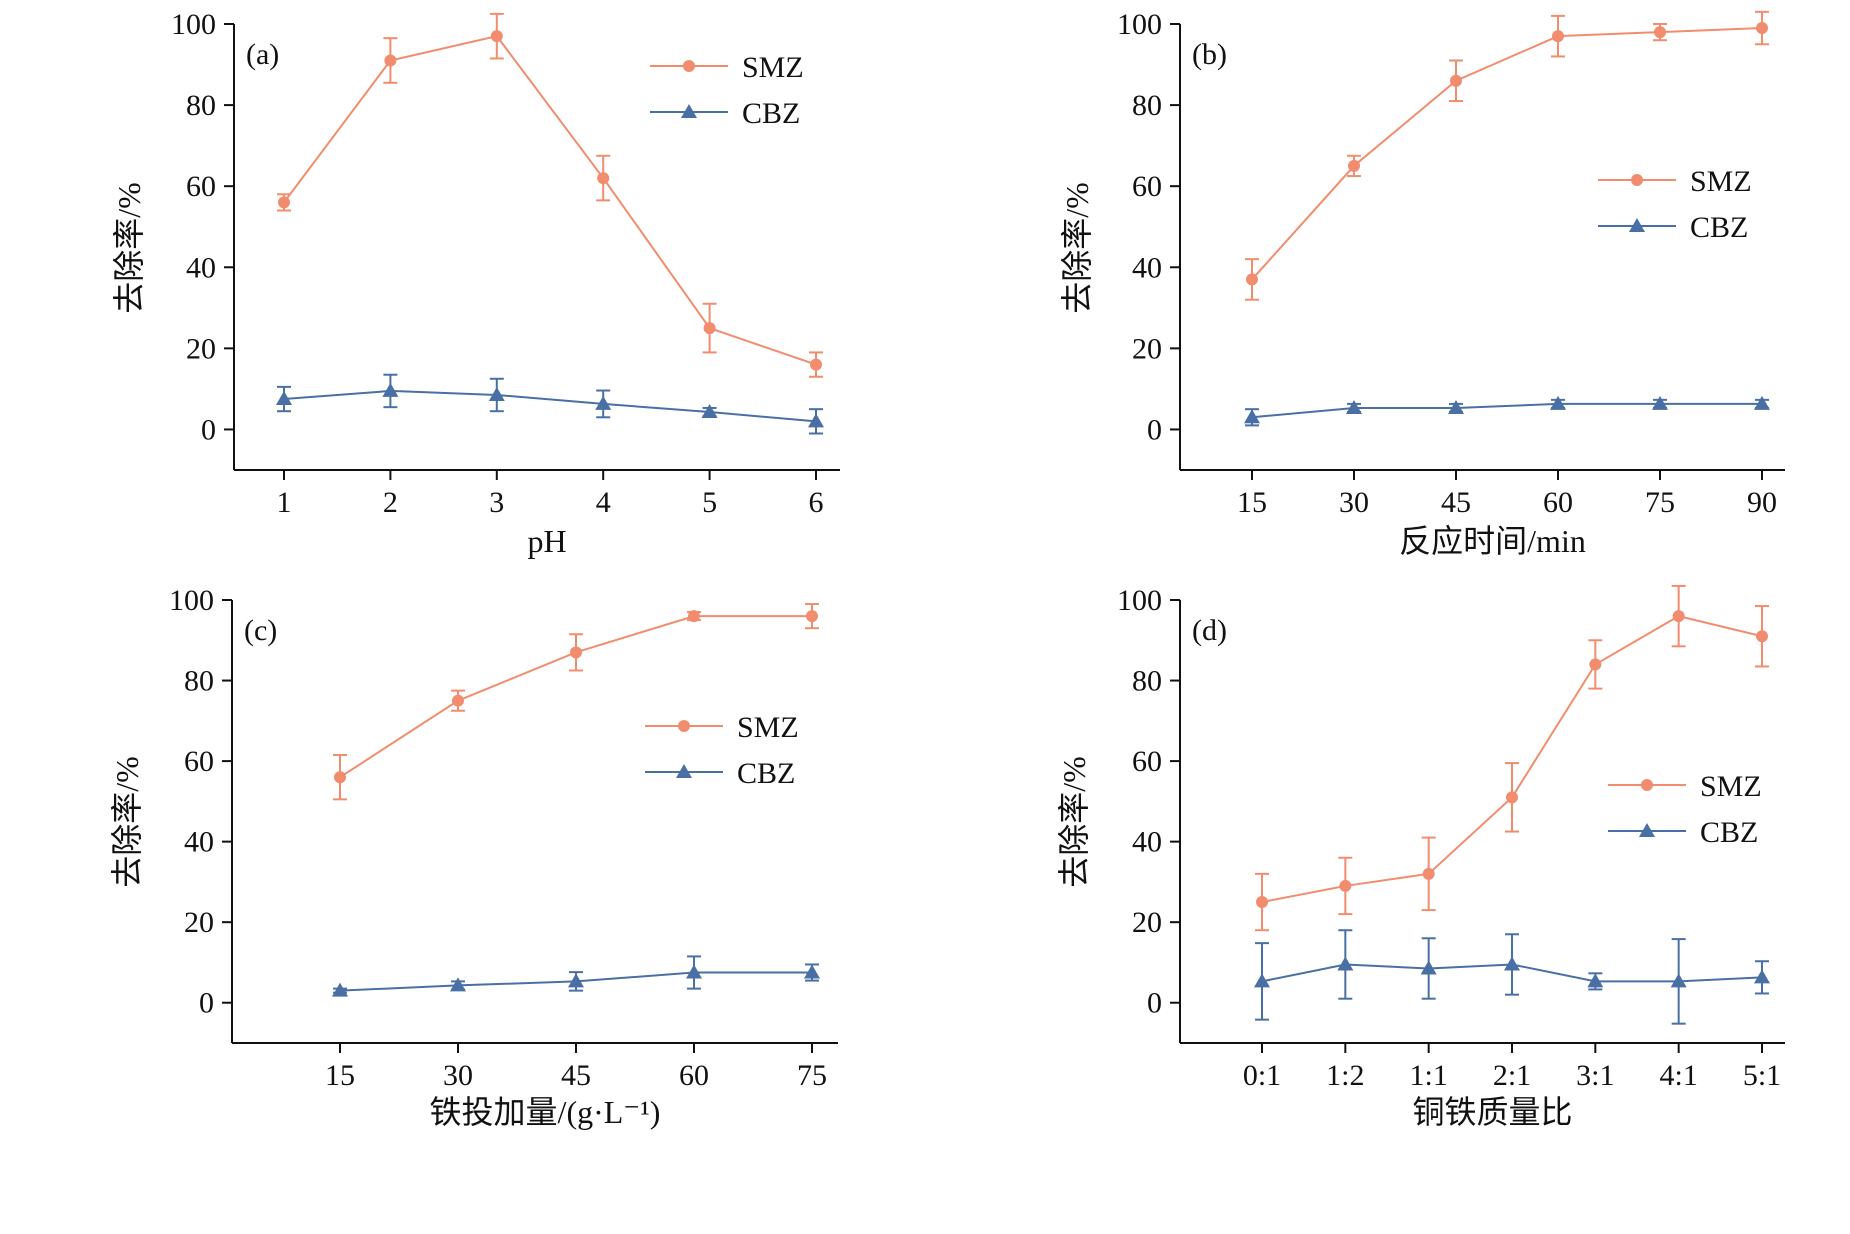 This screenshot has height=1234, width=1850. What do you see at coordinates (694, 1075) in the screenshot?
I see `x-tick-label: 60` at bounding box center [694, 1075].